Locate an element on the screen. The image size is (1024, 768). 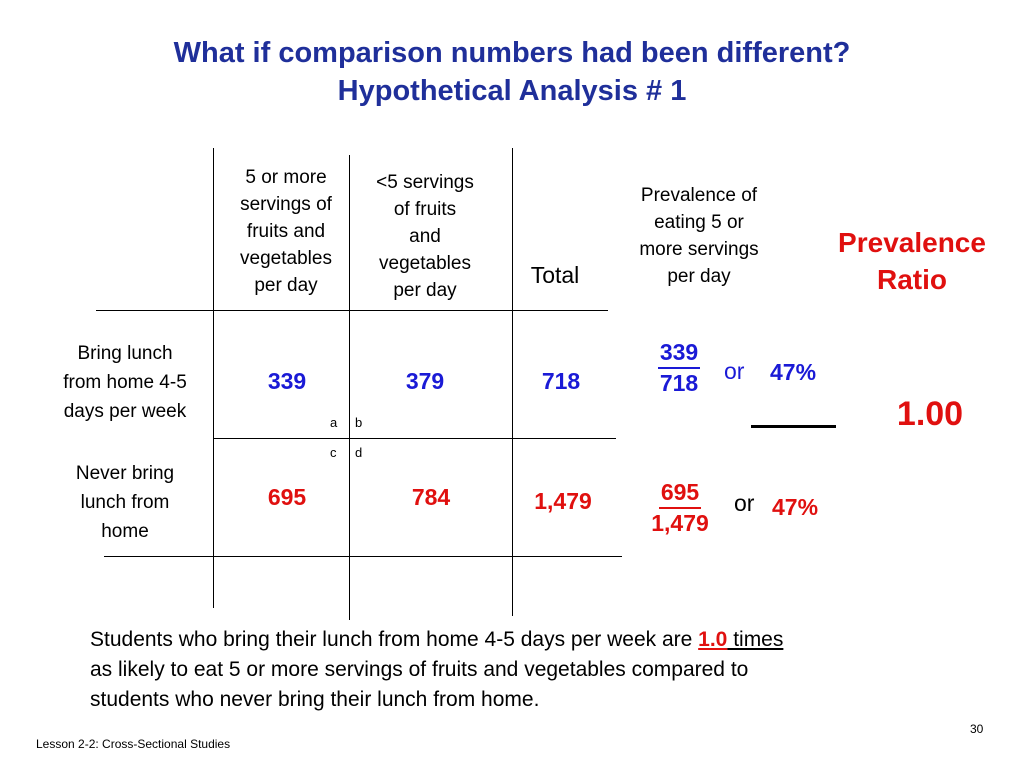
row-label-line: Bring lunch is located at coordinates (125, 353).